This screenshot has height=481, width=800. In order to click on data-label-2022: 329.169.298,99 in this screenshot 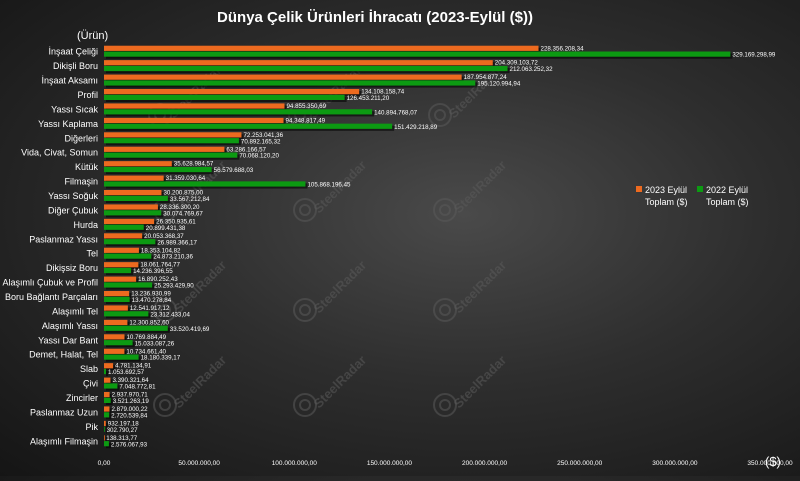, I will do `click(754, 55)`.